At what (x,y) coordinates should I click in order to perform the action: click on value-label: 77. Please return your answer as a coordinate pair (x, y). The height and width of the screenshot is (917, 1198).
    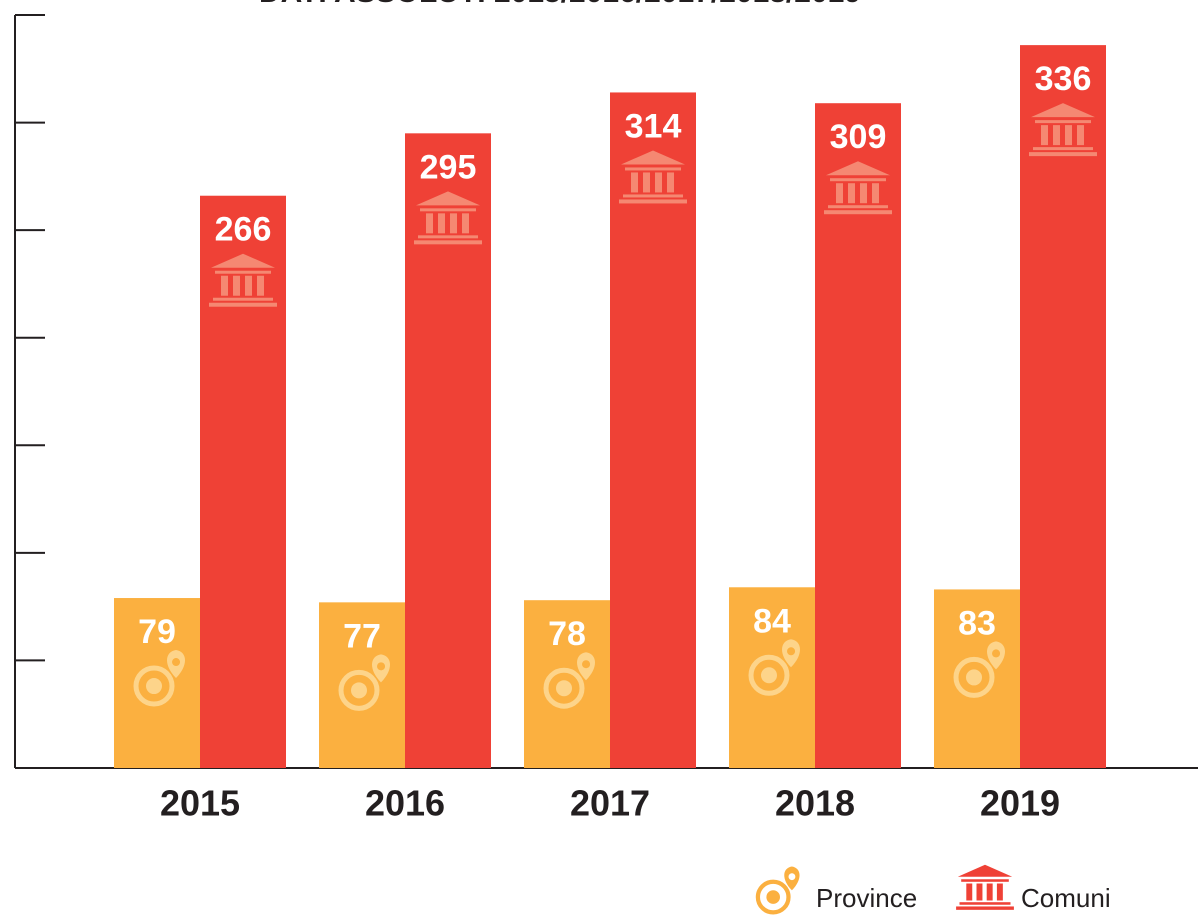
    Looking at the image, I should click on (362, 636).